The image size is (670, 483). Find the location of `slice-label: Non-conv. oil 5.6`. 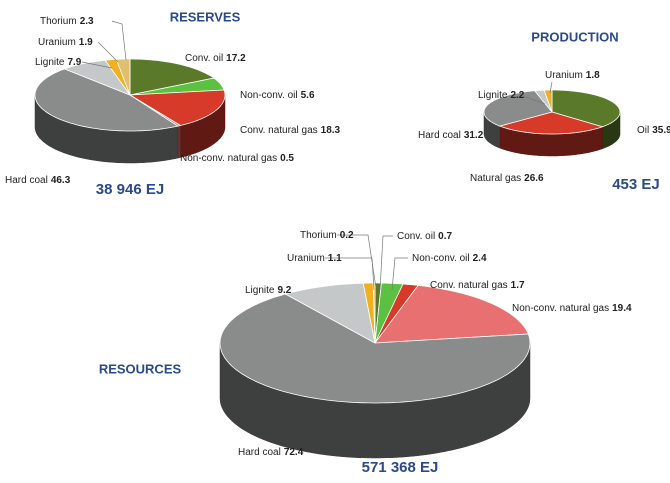

slice-label: Non-conv. oil 5.6 is located at coordinates (277, 95).